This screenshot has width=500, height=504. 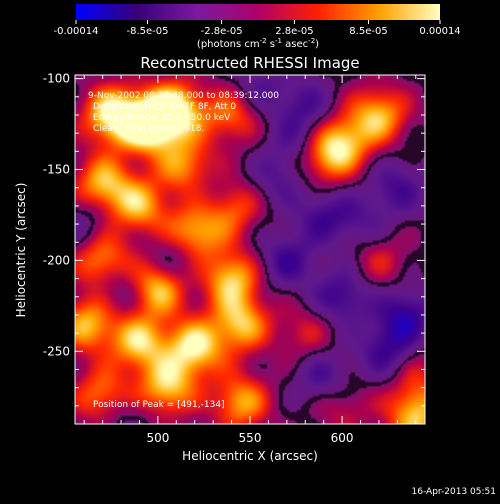 I want to click on x-tick-label: 600, so click(x=342, y=438).